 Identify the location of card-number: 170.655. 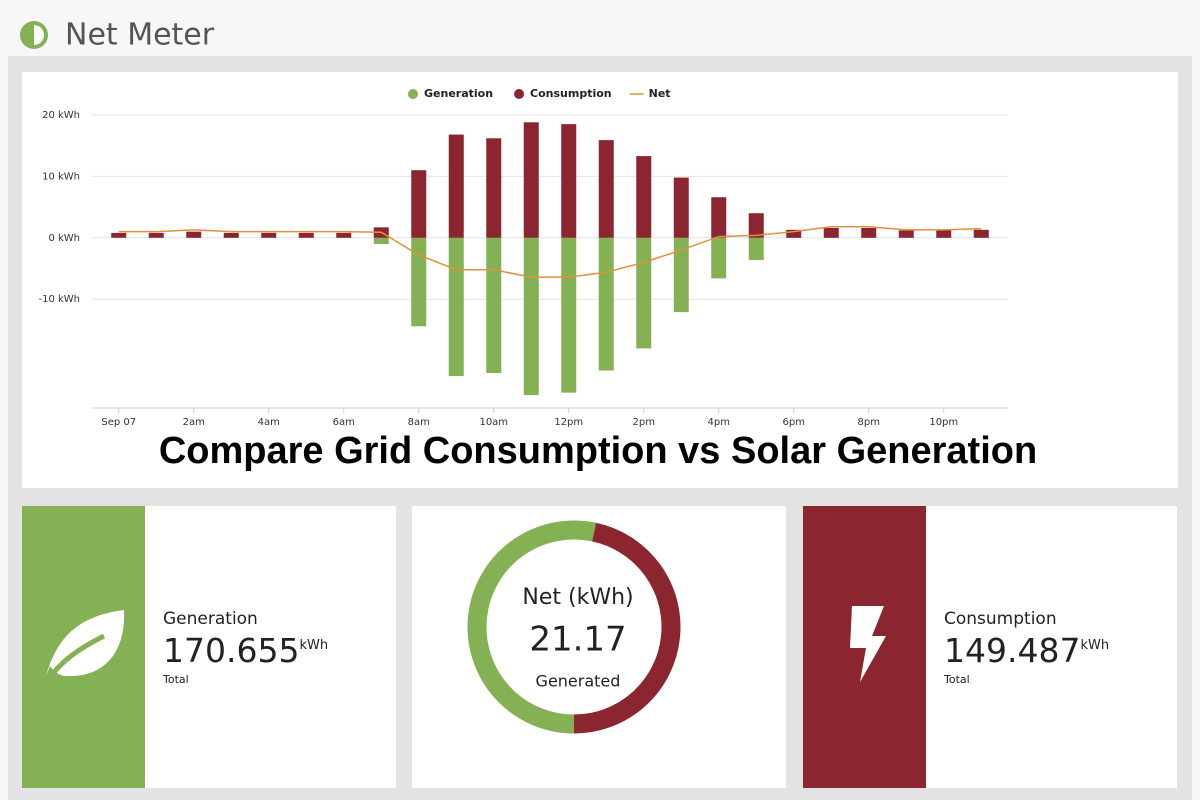
(231, 650).